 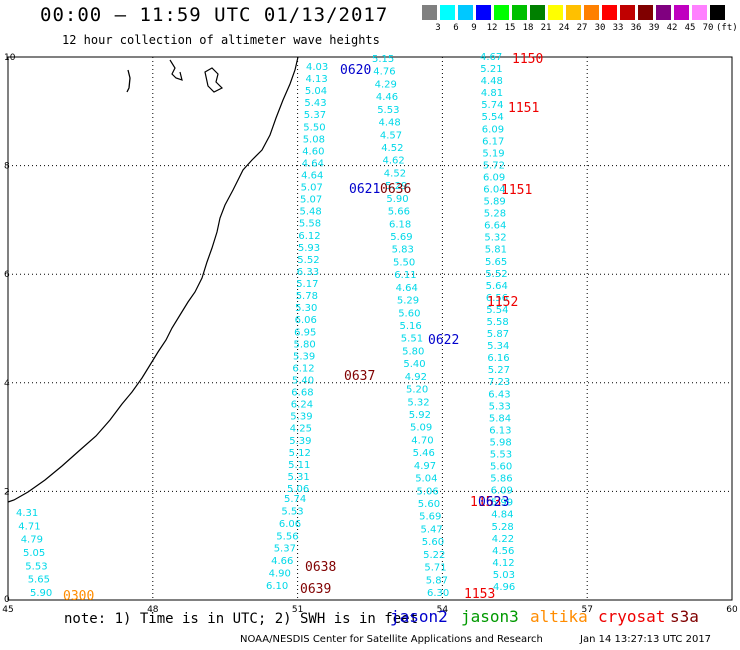 What do you see at coordinates (311, 212) in the screenshot?
I see `wave-height-value: 5.48` at bounding box center [311, 212].